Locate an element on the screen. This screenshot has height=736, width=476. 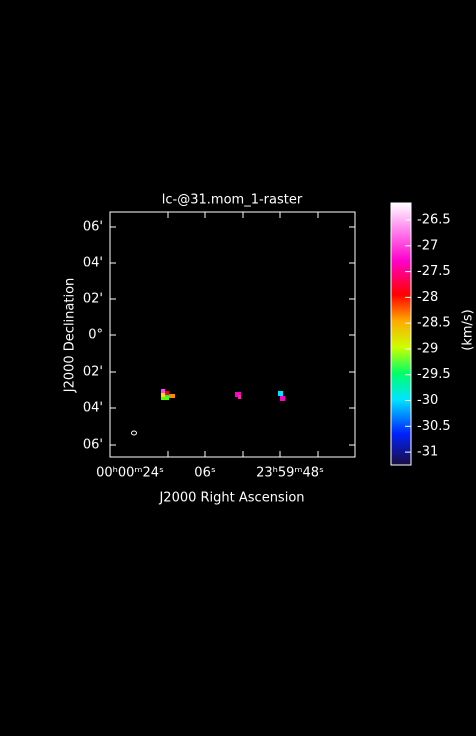
colorbar-tick-label: -28 is located at coordinates (427, 297).